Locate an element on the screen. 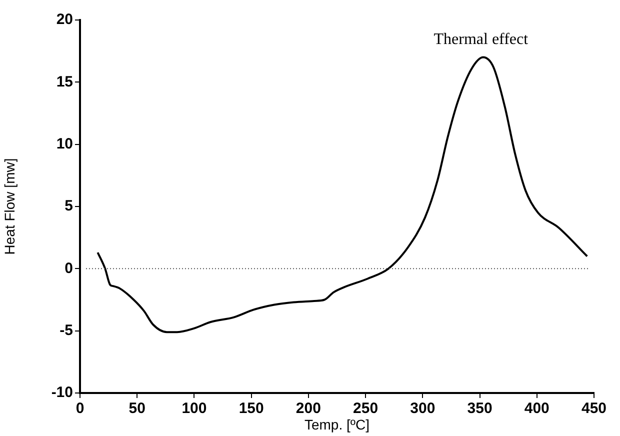 The image size is (620, 436). y-tick-label: 15 is located at coordinates (64, 81).